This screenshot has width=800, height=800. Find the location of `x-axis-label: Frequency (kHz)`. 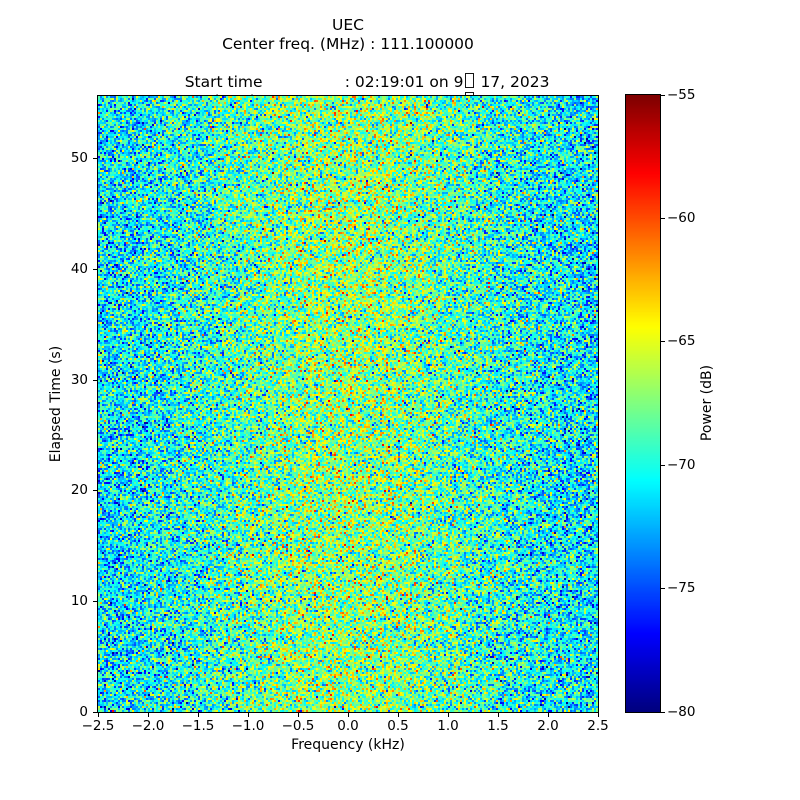

x-axis-label: Frequency (kHz) is located at coordinates (348, 745).